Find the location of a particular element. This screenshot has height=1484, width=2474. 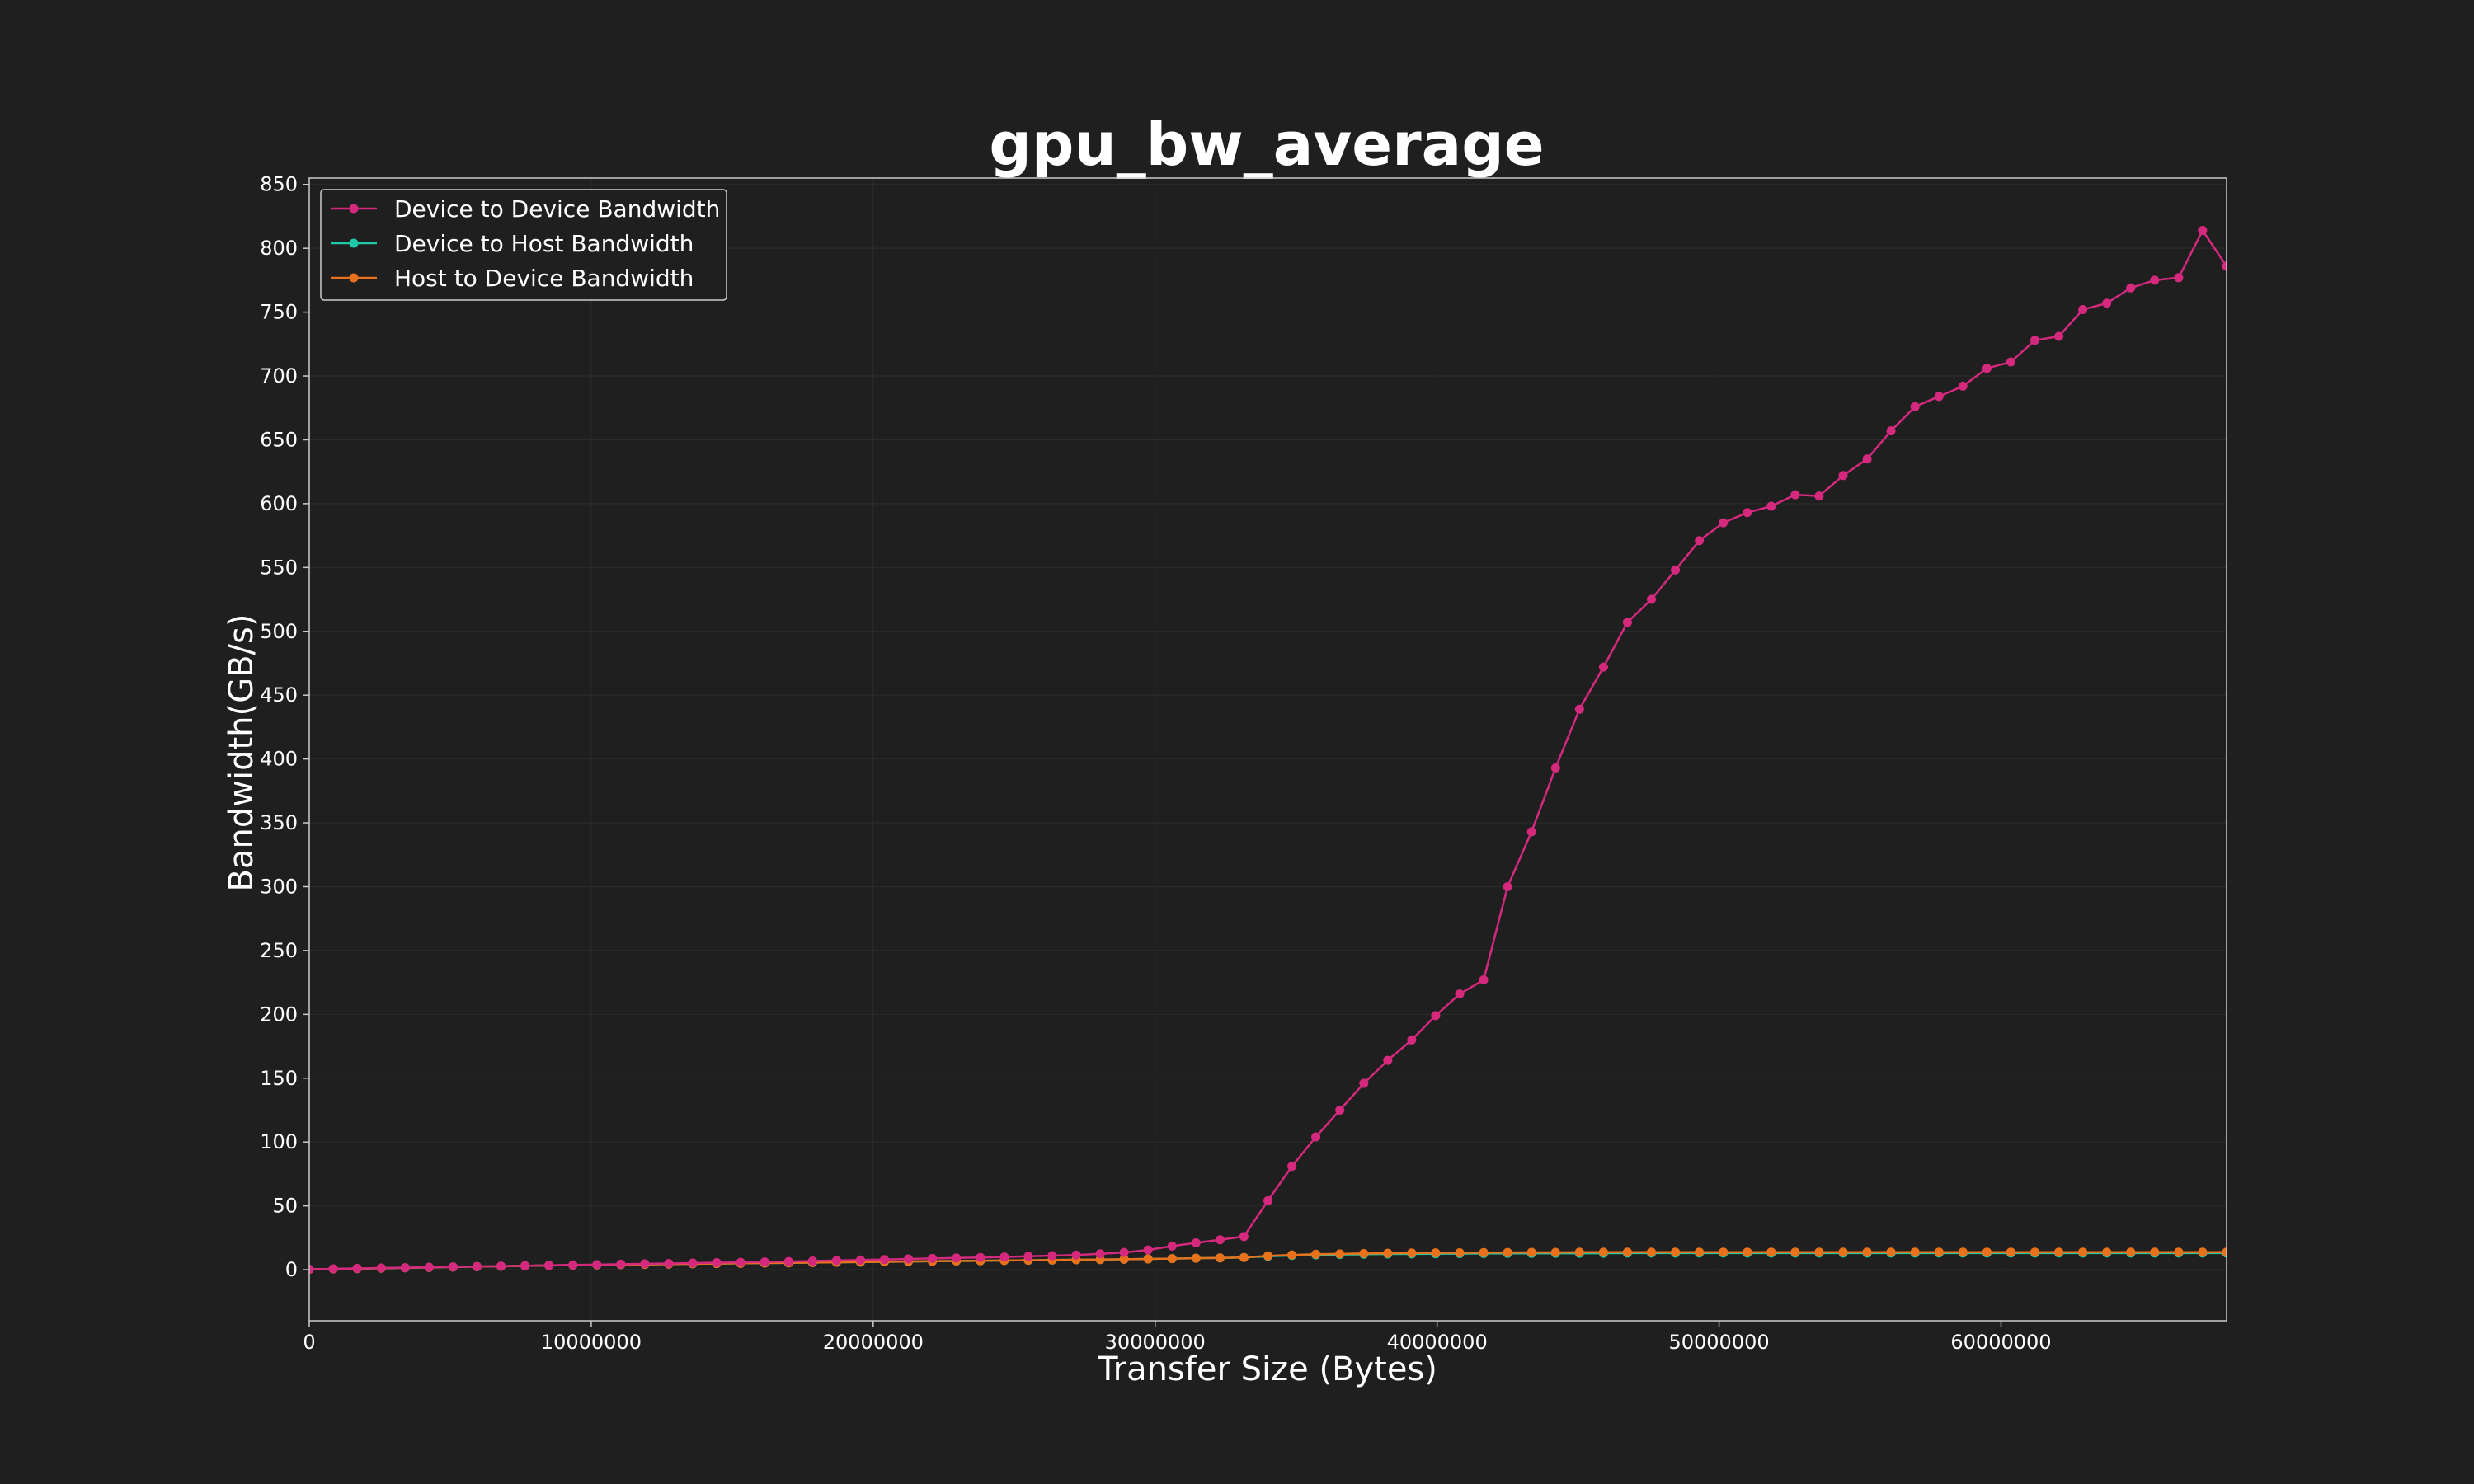

y-tick-label: 600 is located at coordinates (279, 504).